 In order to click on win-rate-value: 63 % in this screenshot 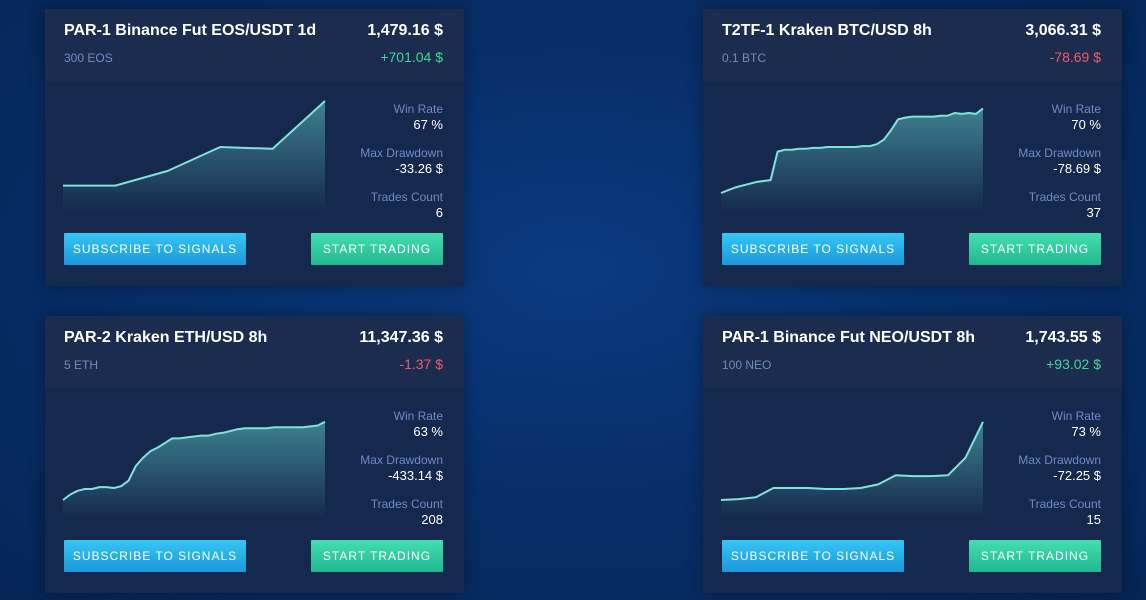, I will do `click(428, 431)`.